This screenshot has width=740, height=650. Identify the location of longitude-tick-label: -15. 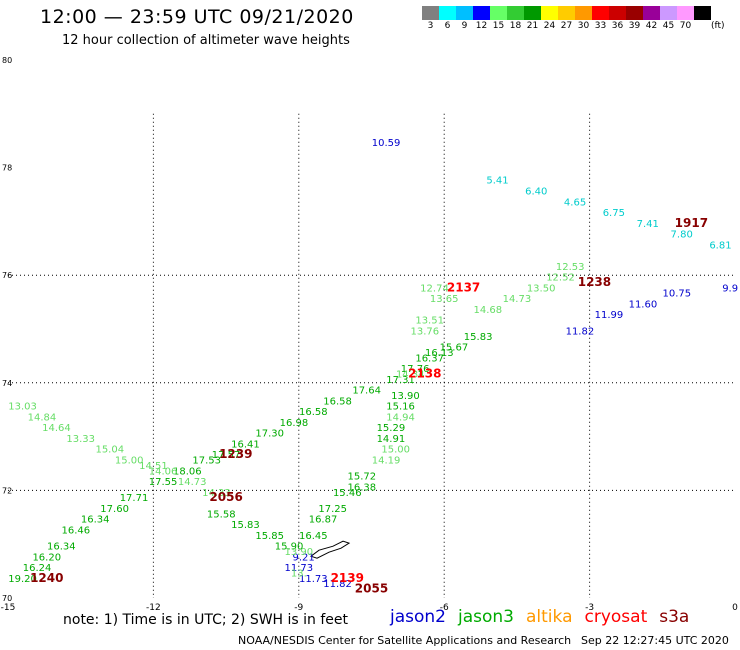
(8, 608).